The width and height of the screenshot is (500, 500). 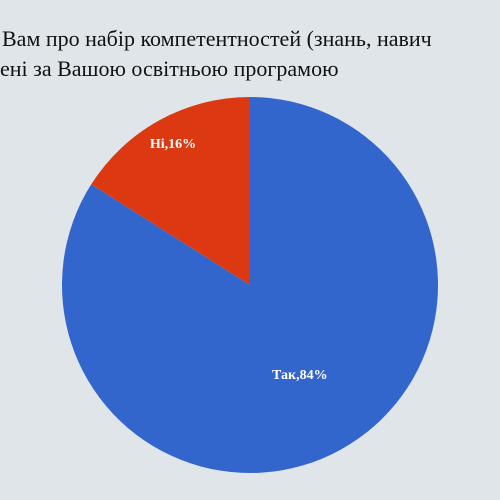 I want to click on slice-label: Ні,16%, so click(x=173, y=144).